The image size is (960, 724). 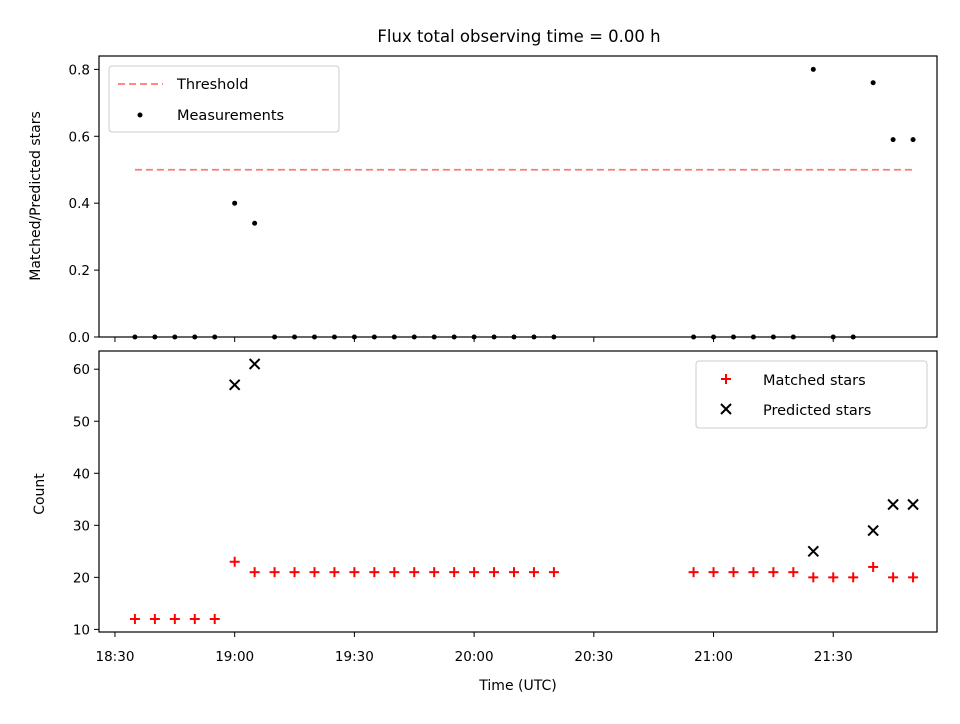 What do you see at coordinates (517, 686) in the screenshot?
I see `bottom-x-axis-label: Time (UTC)` at bounding box center [517, 686].